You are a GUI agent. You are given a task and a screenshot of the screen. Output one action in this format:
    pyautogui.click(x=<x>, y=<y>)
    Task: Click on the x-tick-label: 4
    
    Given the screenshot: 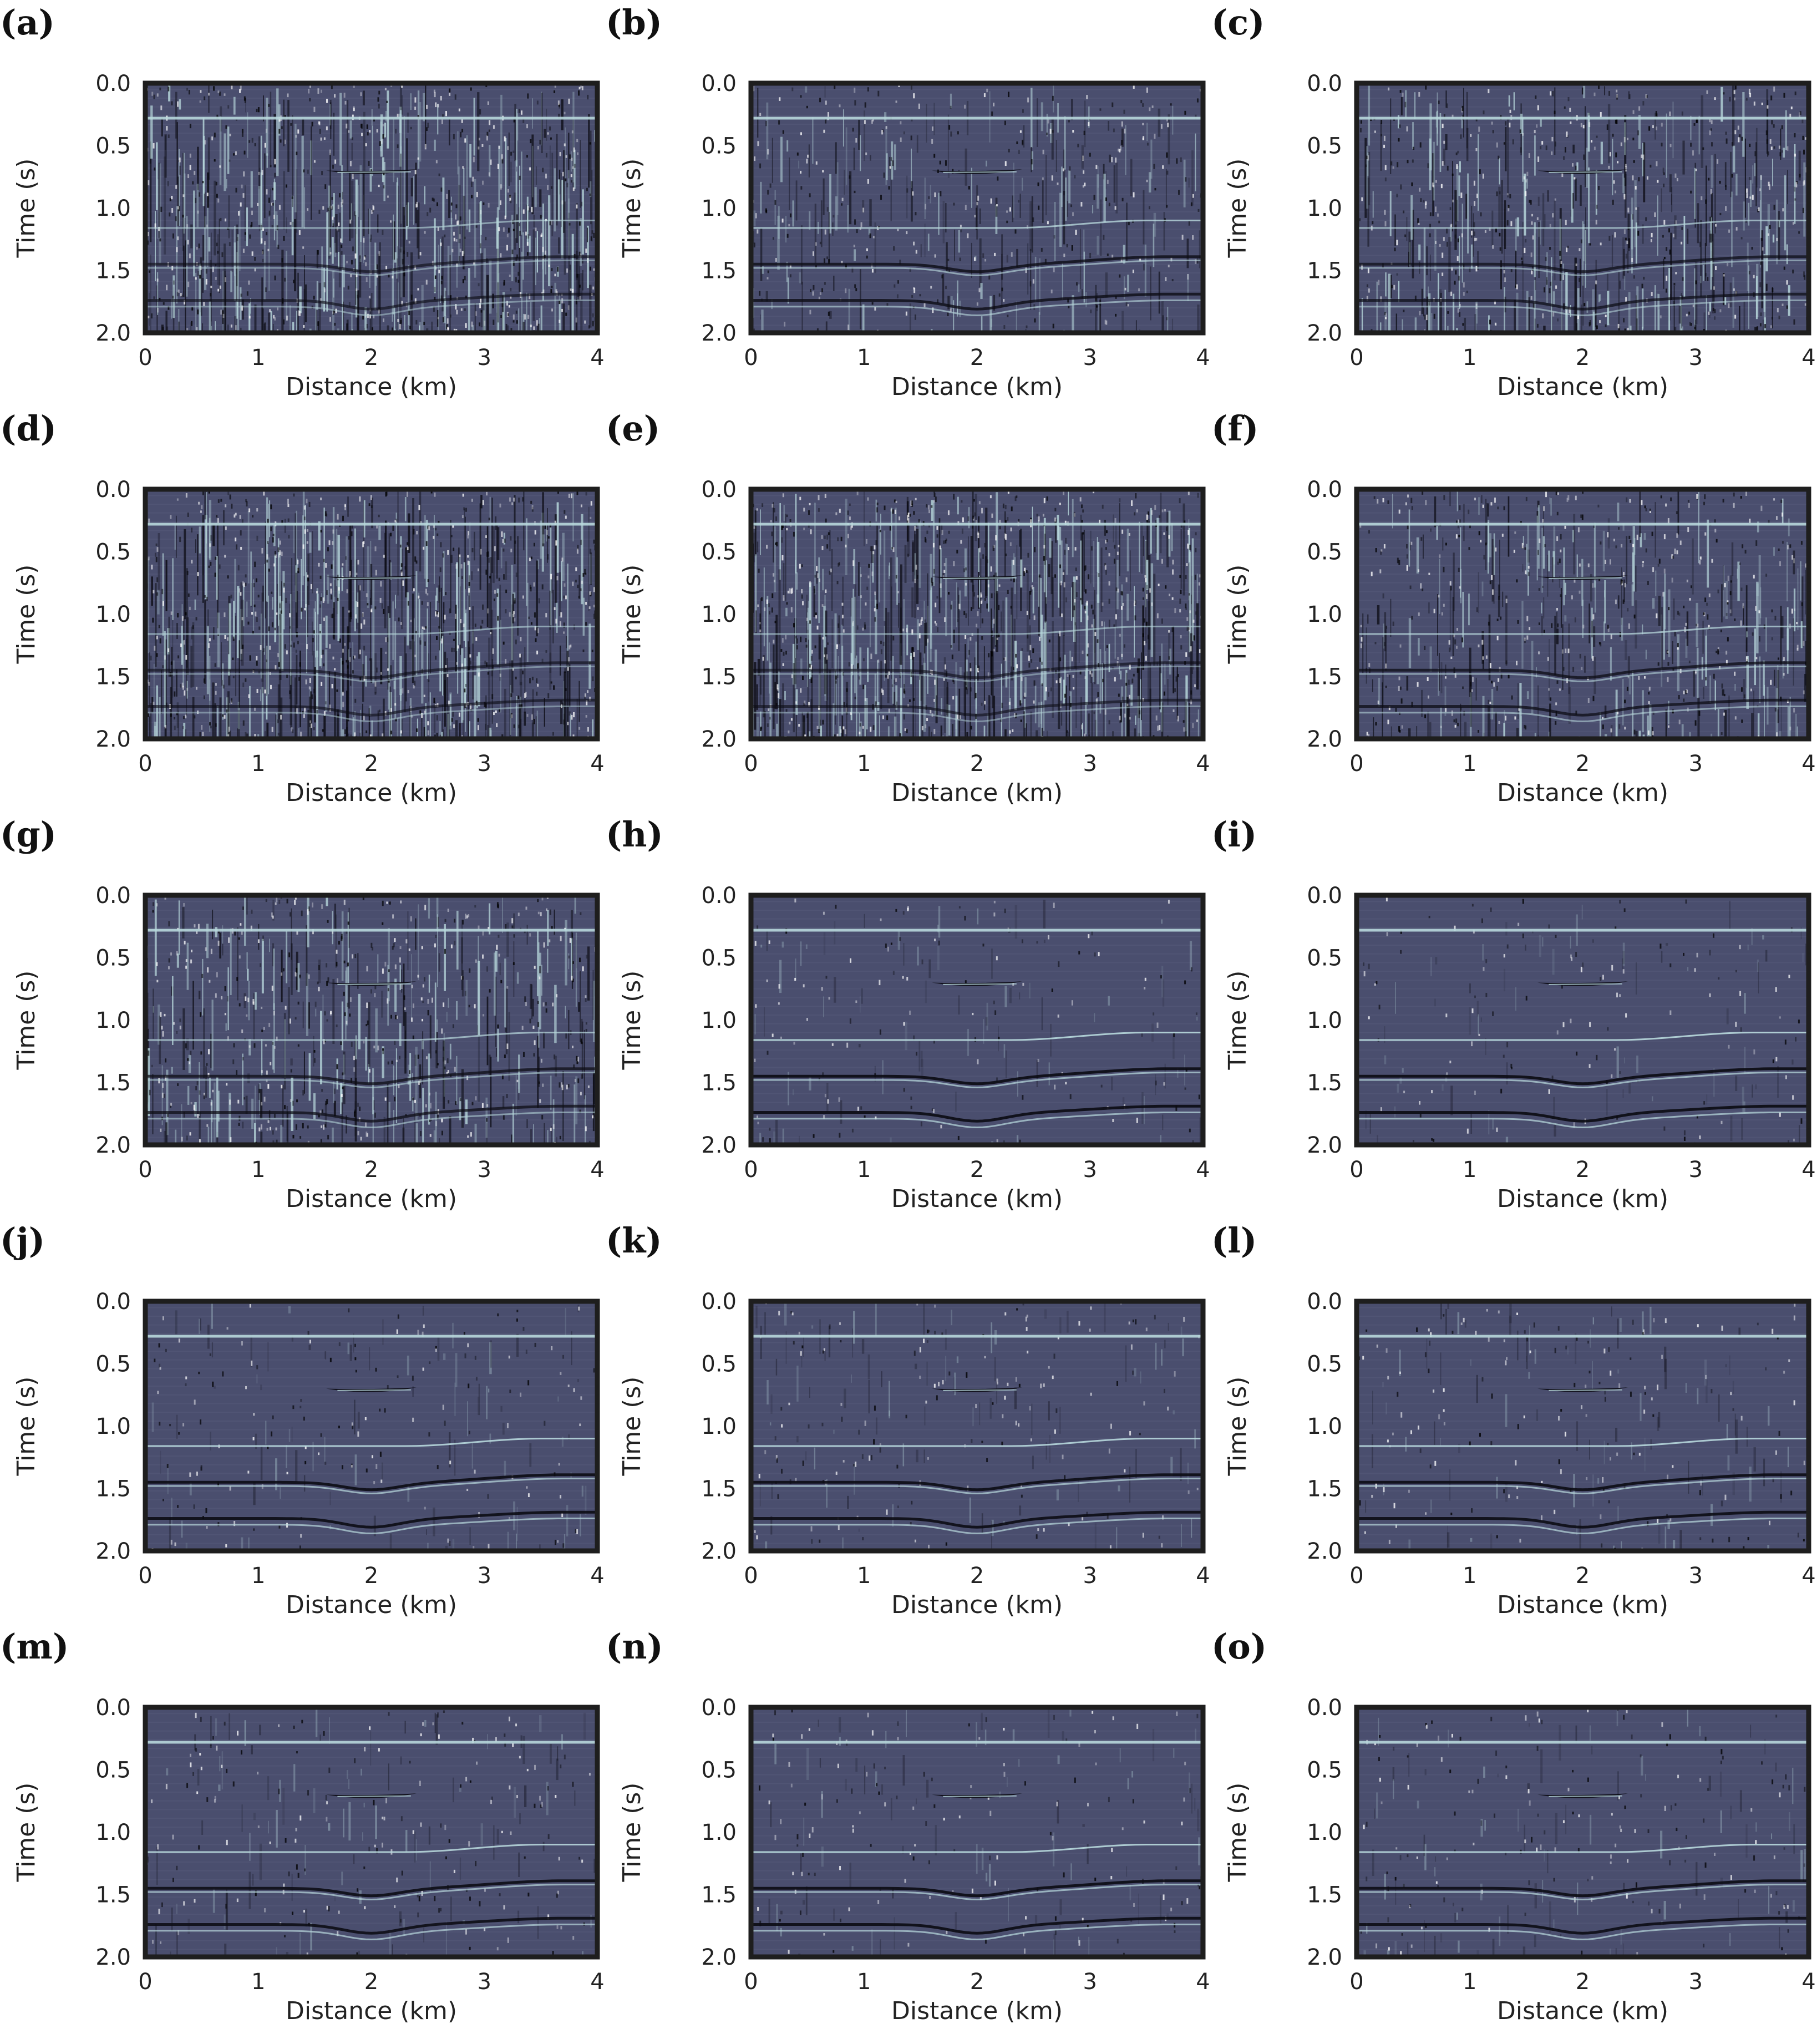 What is the action you would take?
    pyautogui.click(x=1203, y=1982)
    